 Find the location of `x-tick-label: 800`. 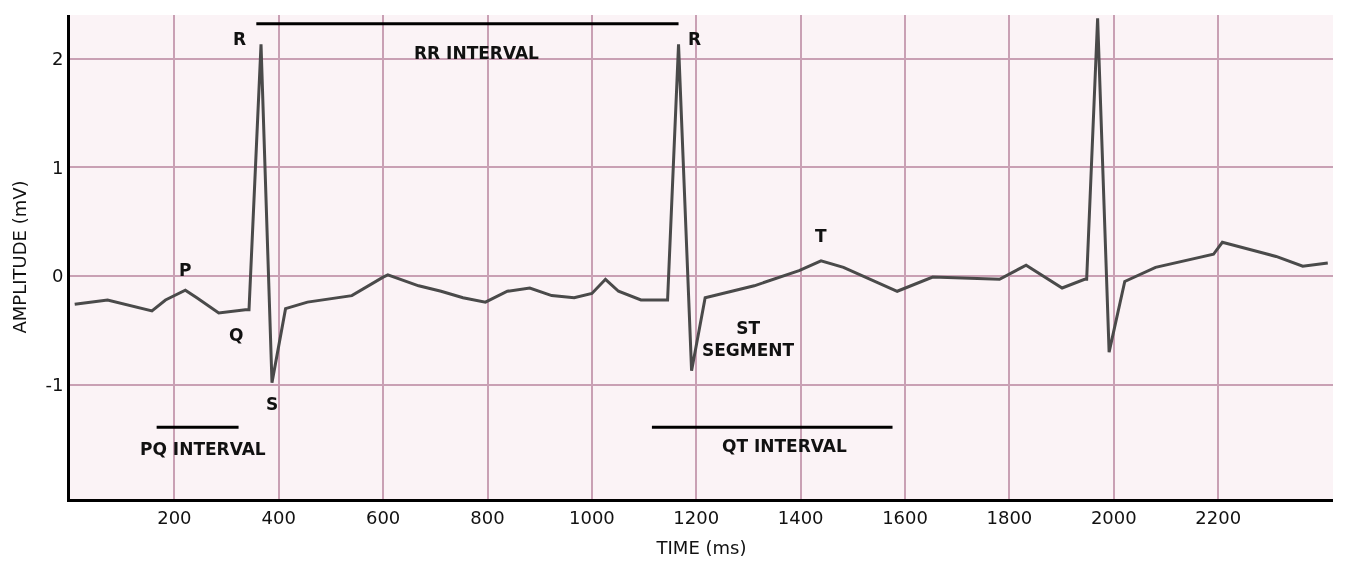

x-tick-label: 800 is located at coordinates (487, 517).